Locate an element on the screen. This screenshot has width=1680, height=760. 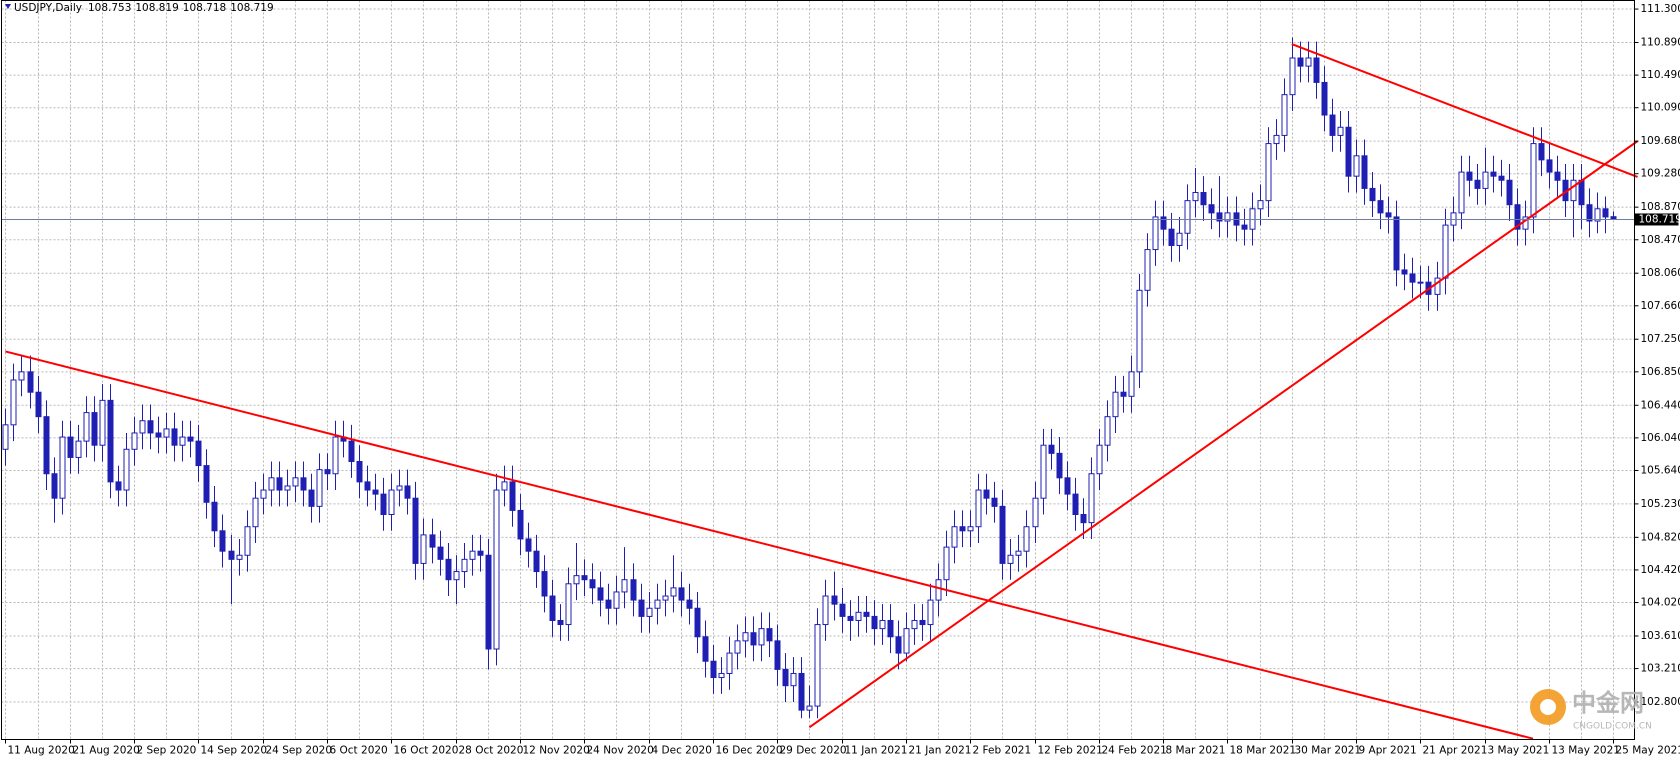
y-tick-label: 105.230 is located at coordinates (1660, 504).